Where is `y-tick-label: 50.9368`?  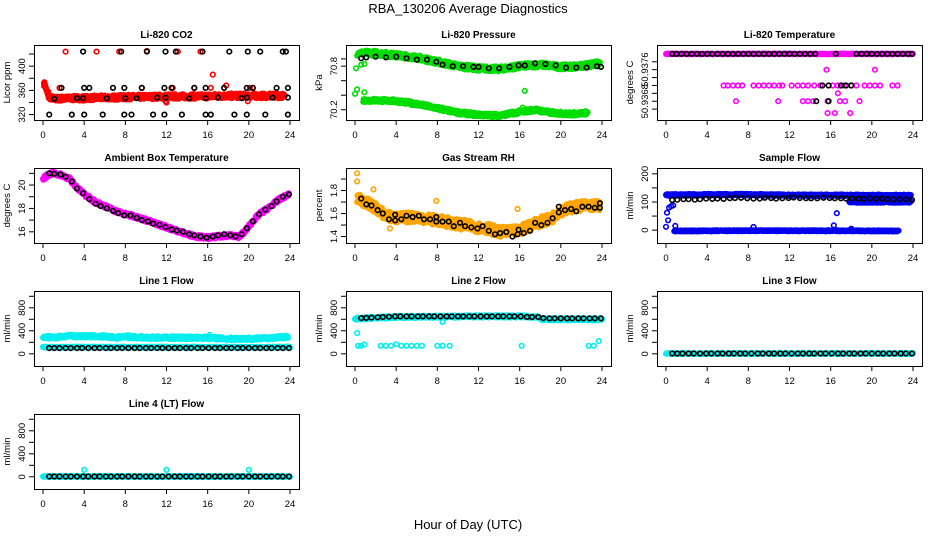
y-tick-label: 50.9368 is located at coordinates (645, 101).